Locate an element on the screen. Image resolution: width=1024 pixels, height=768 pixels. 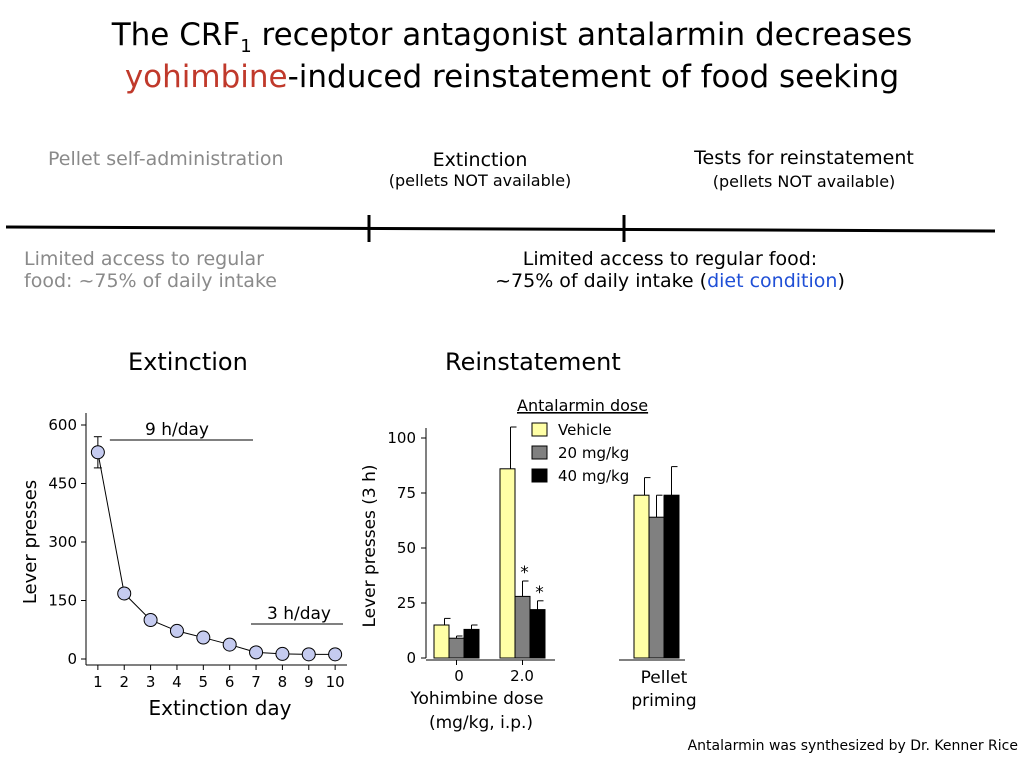
phase-tests-sub: (pellets NOT available) is located at coordinates (804, 181).